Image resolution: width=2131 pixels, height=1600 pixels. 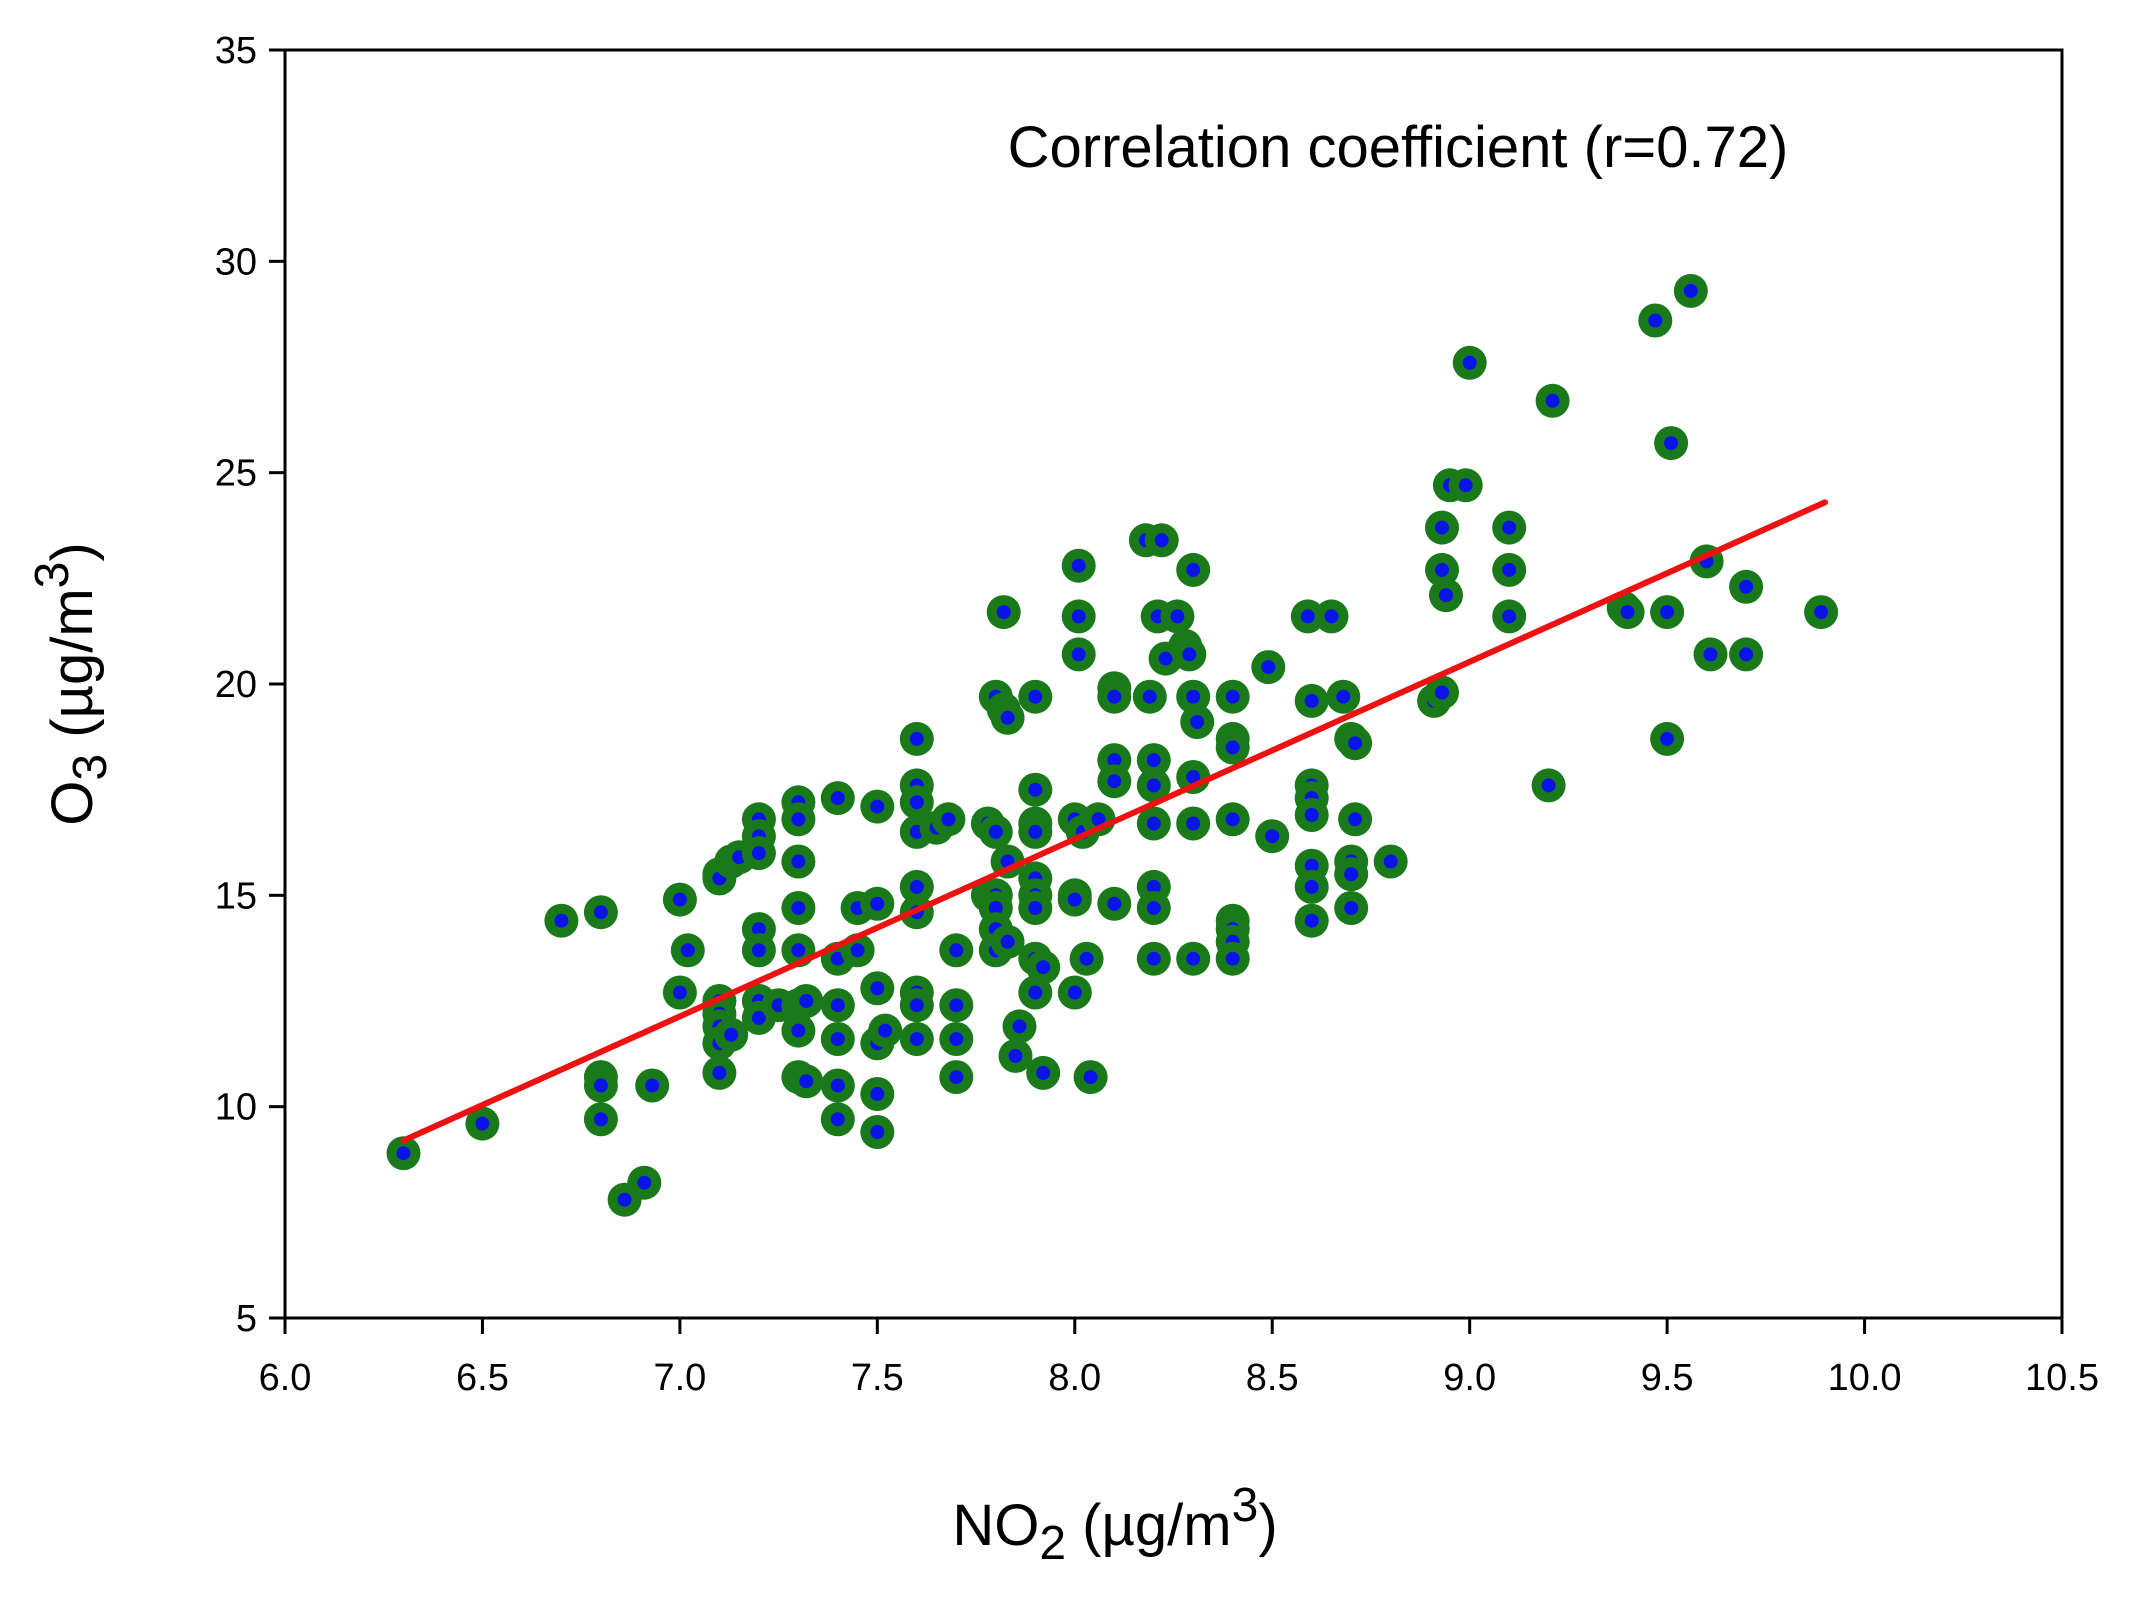 What do you see at coordinates (236, 262) in the screenshot?
I see `y-tick-label: 30` at bounding box center [236, 262].